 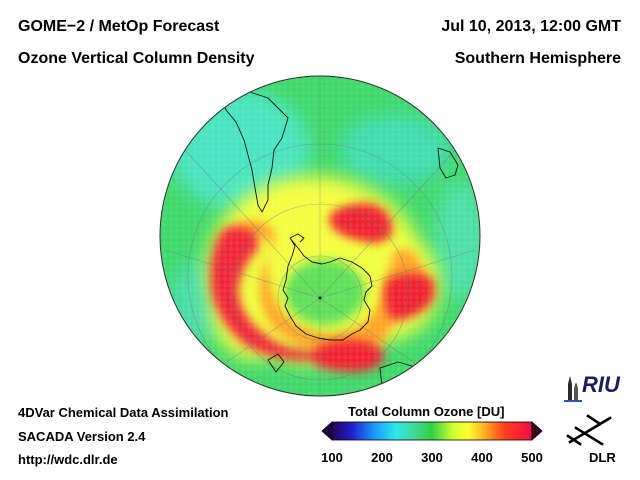 What do you see at coordinates (297, 238) in the screenshot?
I see `antarctic-peninsula-tip` at bounding box center [297, 238].